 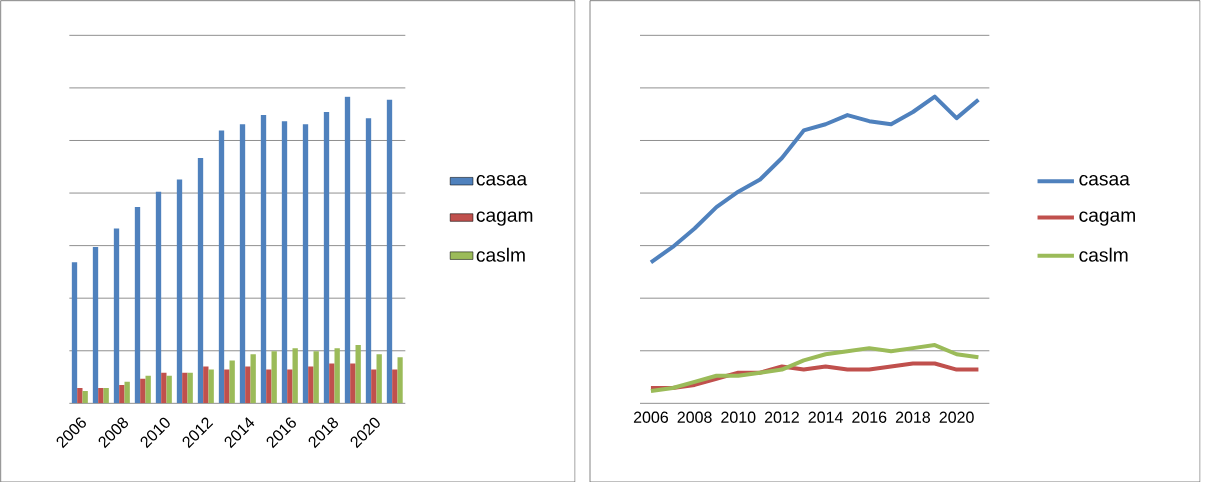 What do you see at coordinates (825, 417) in the screenshot?
I see `x-tick-label: 2014` at bounding box center [825, 417].